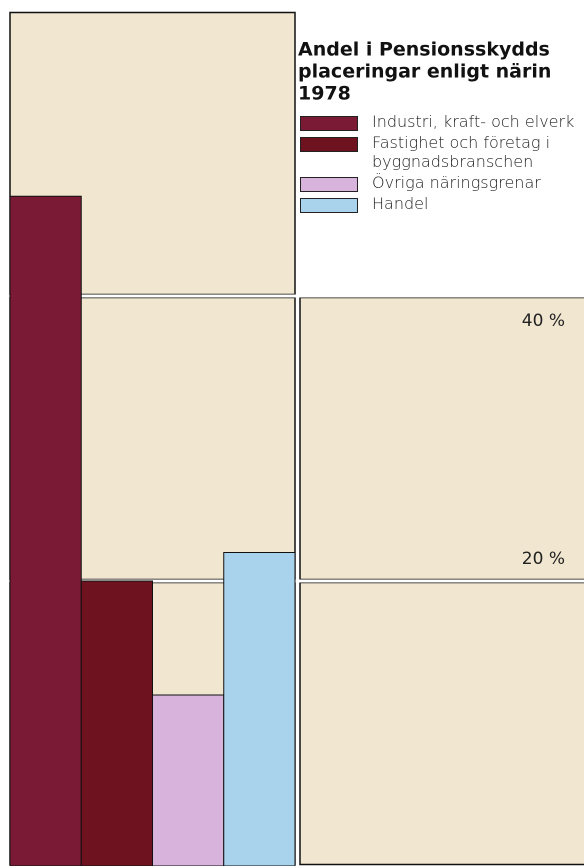 The width and height of the screenshot is (584, 866). Describe the element at coordinates (473, 121) in the screenshot. I see `legend-label: Industri, kraft- och elverk` at that location.